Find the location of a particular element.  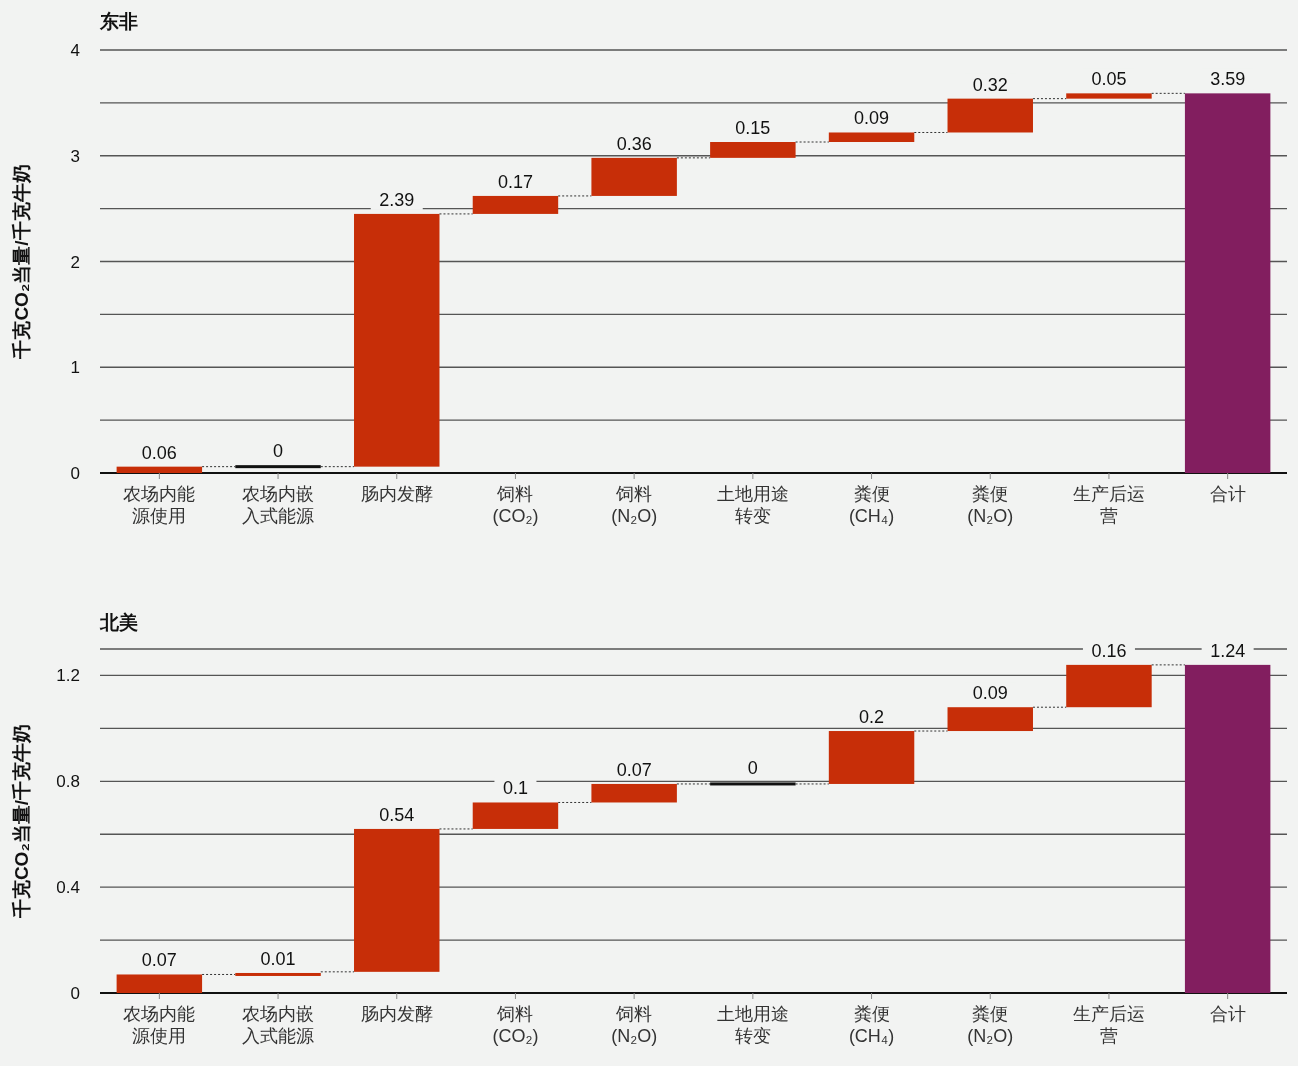

y-tick-label: 1 is located at coordinates (75, 368).